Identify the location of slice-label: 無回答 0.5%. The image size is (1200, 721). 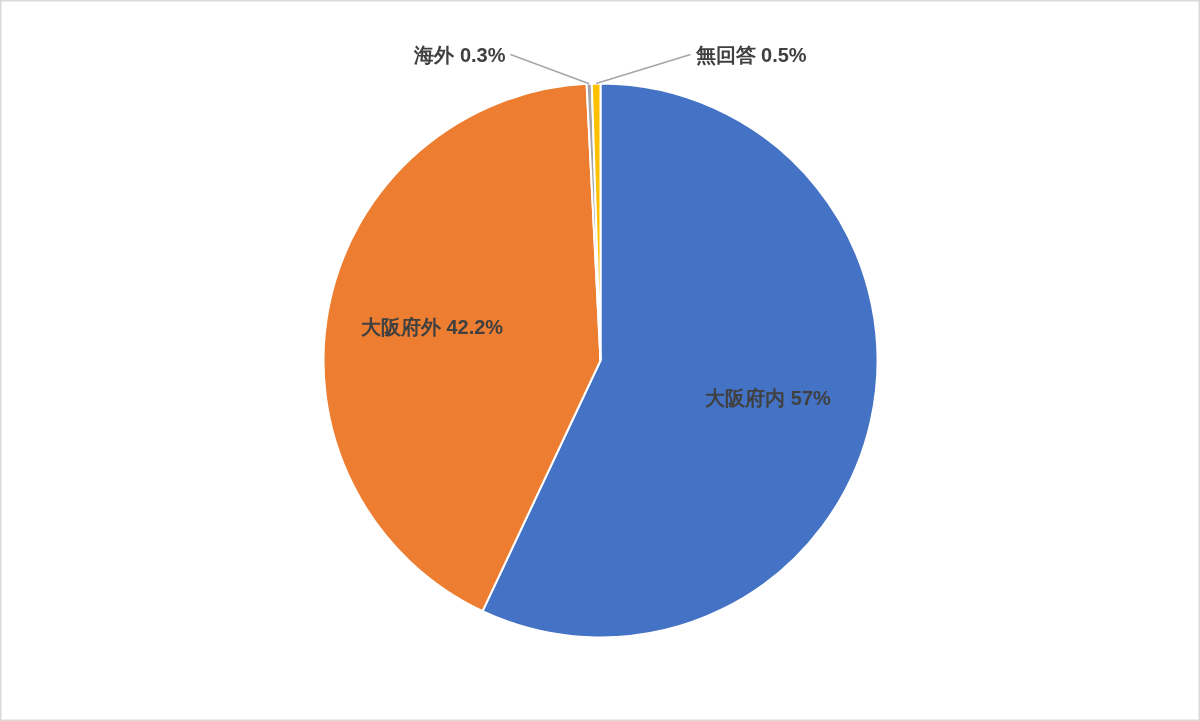
(750, 54).